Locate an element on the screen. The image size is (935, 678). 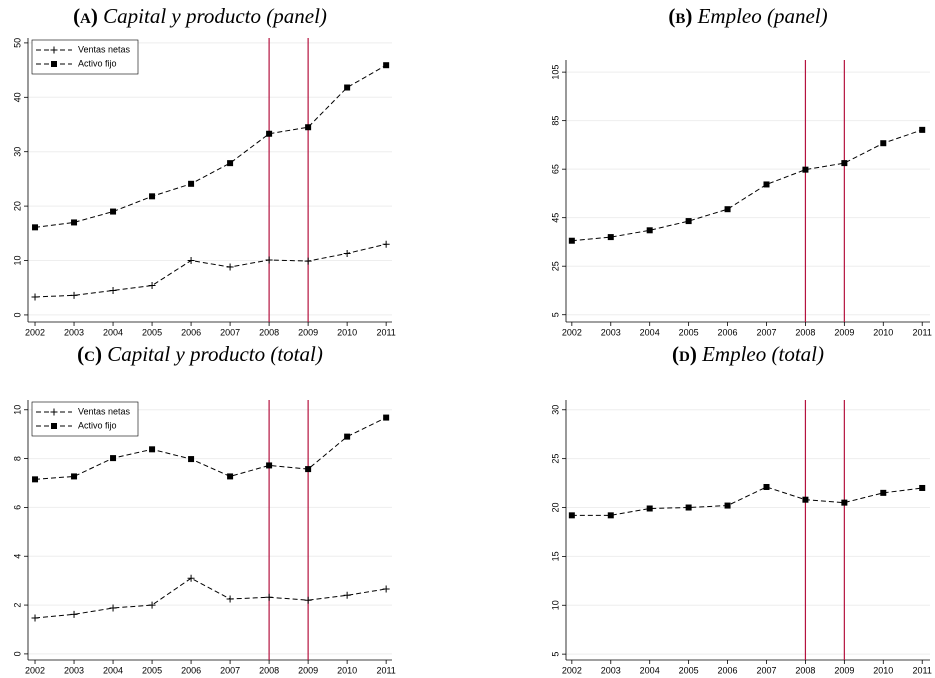
title-text: Empleo (panel) is located at coordinates (762, 16).